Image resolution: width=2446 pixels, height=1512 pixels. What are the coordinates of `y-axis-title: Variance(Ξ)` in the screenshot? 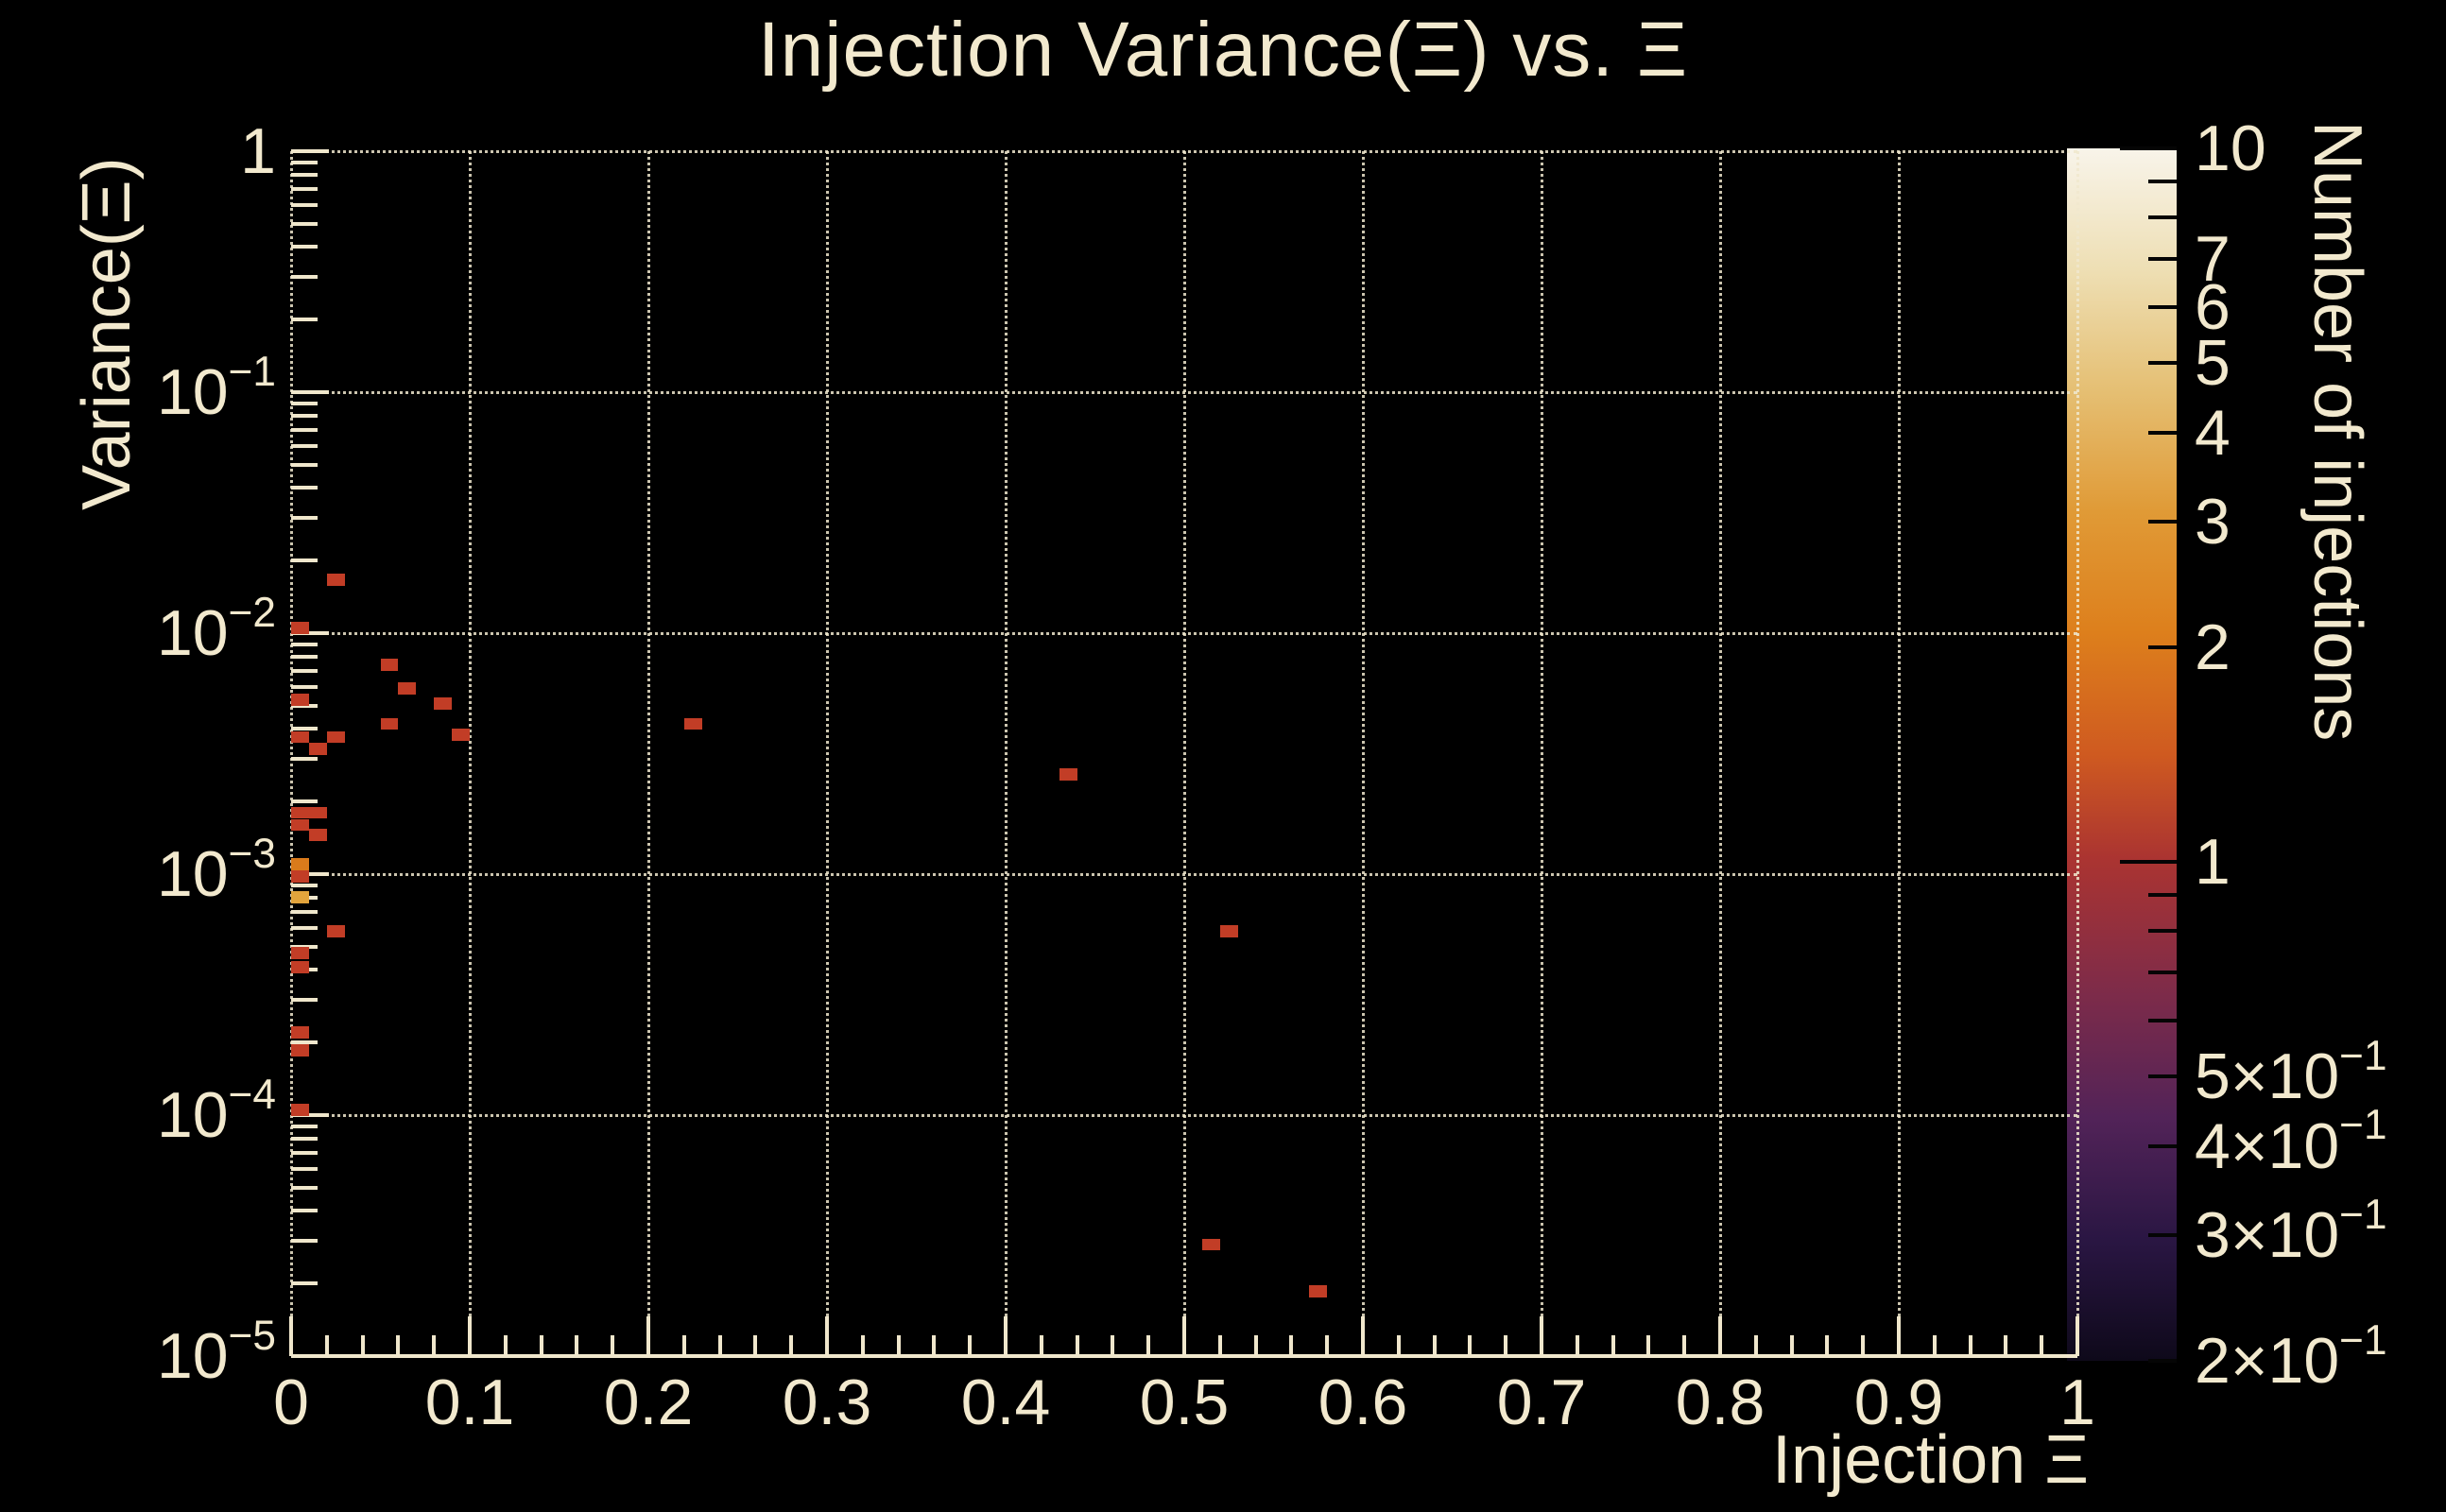 It's located at (107, 333).